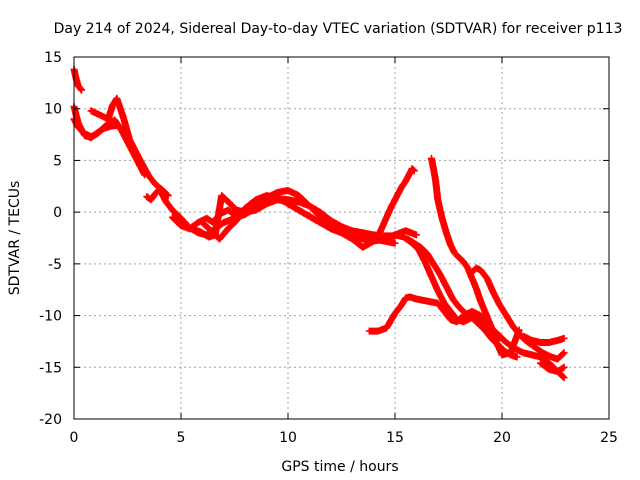 The width and height of the screenshot is (640, 480). What do you see at coordinates (339, 467) in the screenshot?
I see `x-axis-label: GPS time / hours` at bounding box center [339, 467].